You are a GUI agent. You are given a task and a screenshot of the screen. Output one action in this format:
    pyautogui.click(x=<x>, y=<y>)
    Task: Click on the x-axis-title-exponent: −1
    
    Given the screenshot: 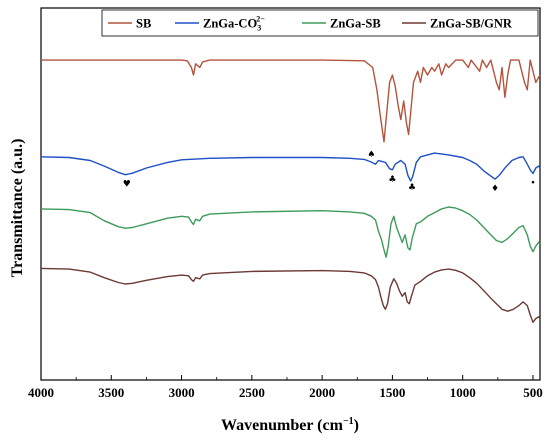 What is the action you would take?
    pyautogui.click(x=348, y=421)
    